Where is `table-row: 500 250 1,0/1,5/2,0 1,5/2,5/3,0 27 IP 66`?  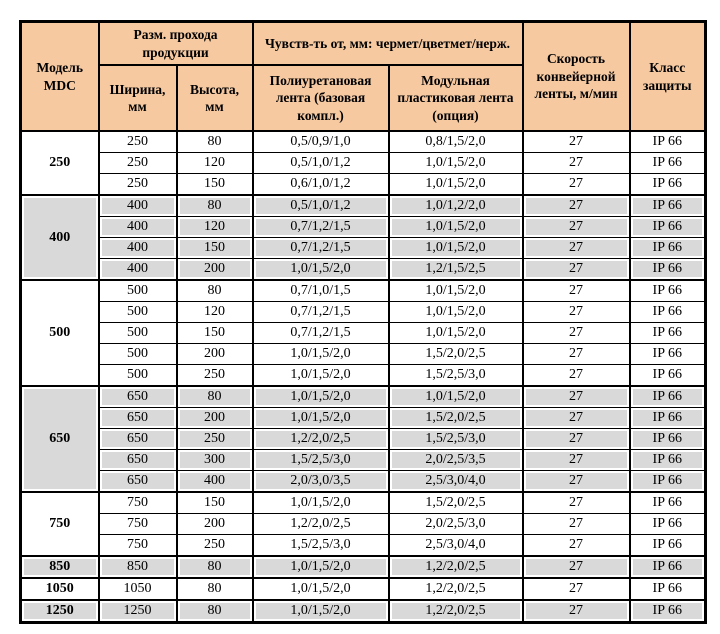
table-row: 500 250 1,0/1,5/2,0 1,5/2,5/3,0 27 IP 66 is located at coordinates (364, 375).